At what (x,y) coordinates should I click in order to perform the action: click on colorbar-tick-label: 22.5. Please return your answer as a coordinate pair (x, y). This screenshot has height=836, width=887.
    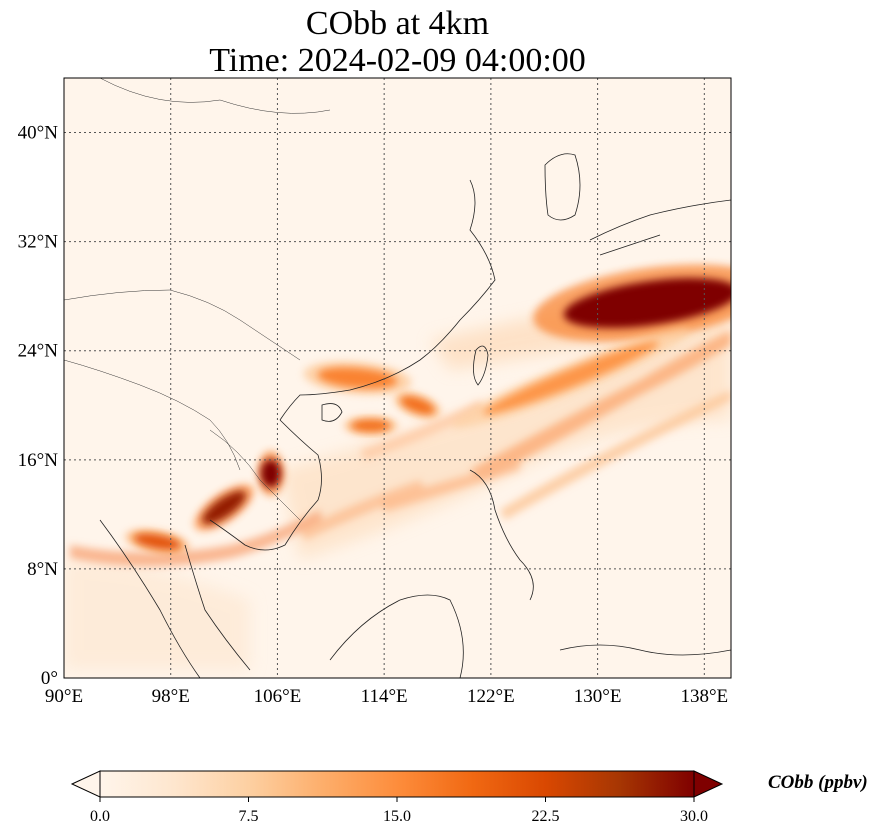
    Looking at the image, I should click on (546, 816).